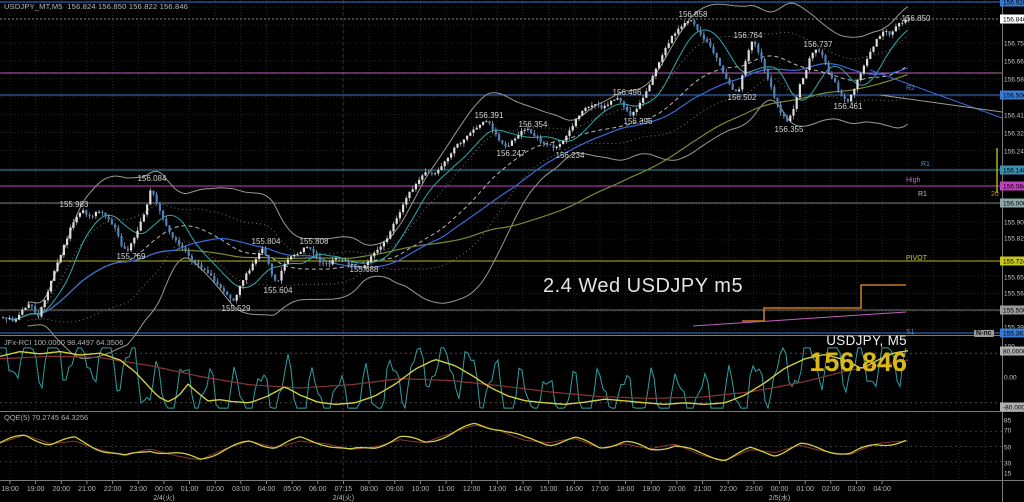 This screenshot has width=1024, height=502. What do you see at coordinates (236, 308) in the screenshot?
I see `swing-price-label: 155.529` at bounding box center [236, 308].